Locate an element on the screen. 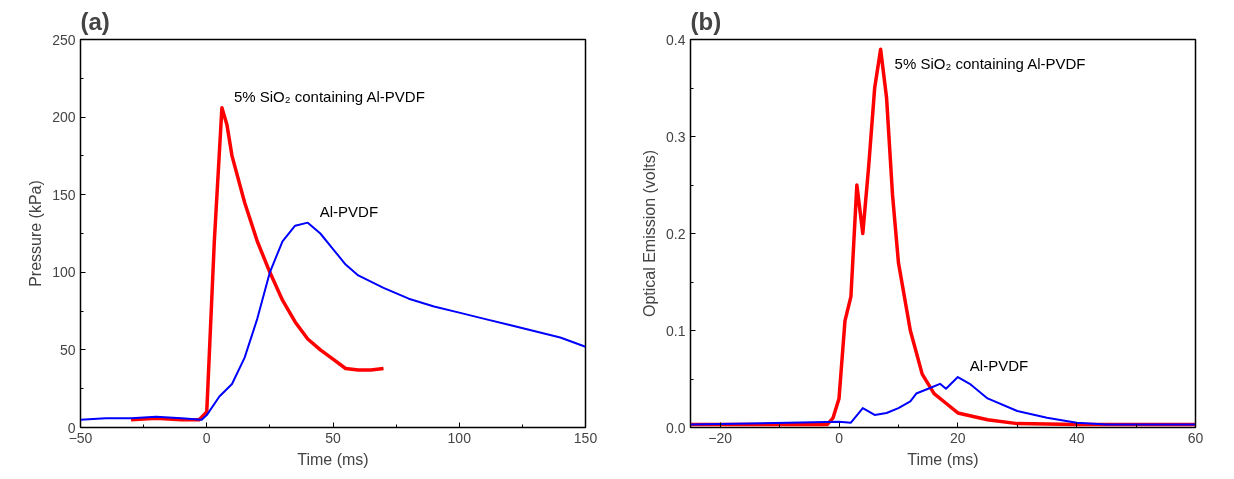 The height and width of the screenshot is (479, 1234). y-tick-label: 0.2 is located at coordinates (676, 233).